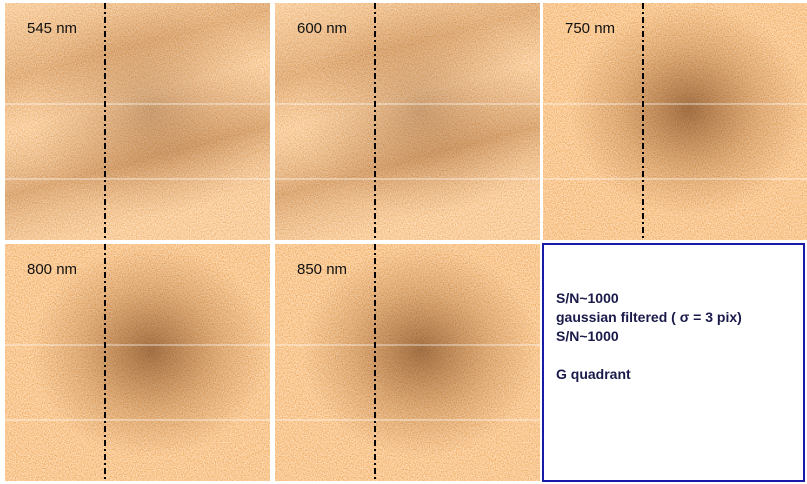 This screenshot has width=807, height=484. What do you see at coordinates (590, 28) in the screenshot?
I see `panel-label: 750 nm` at bounding box center [590, 28].